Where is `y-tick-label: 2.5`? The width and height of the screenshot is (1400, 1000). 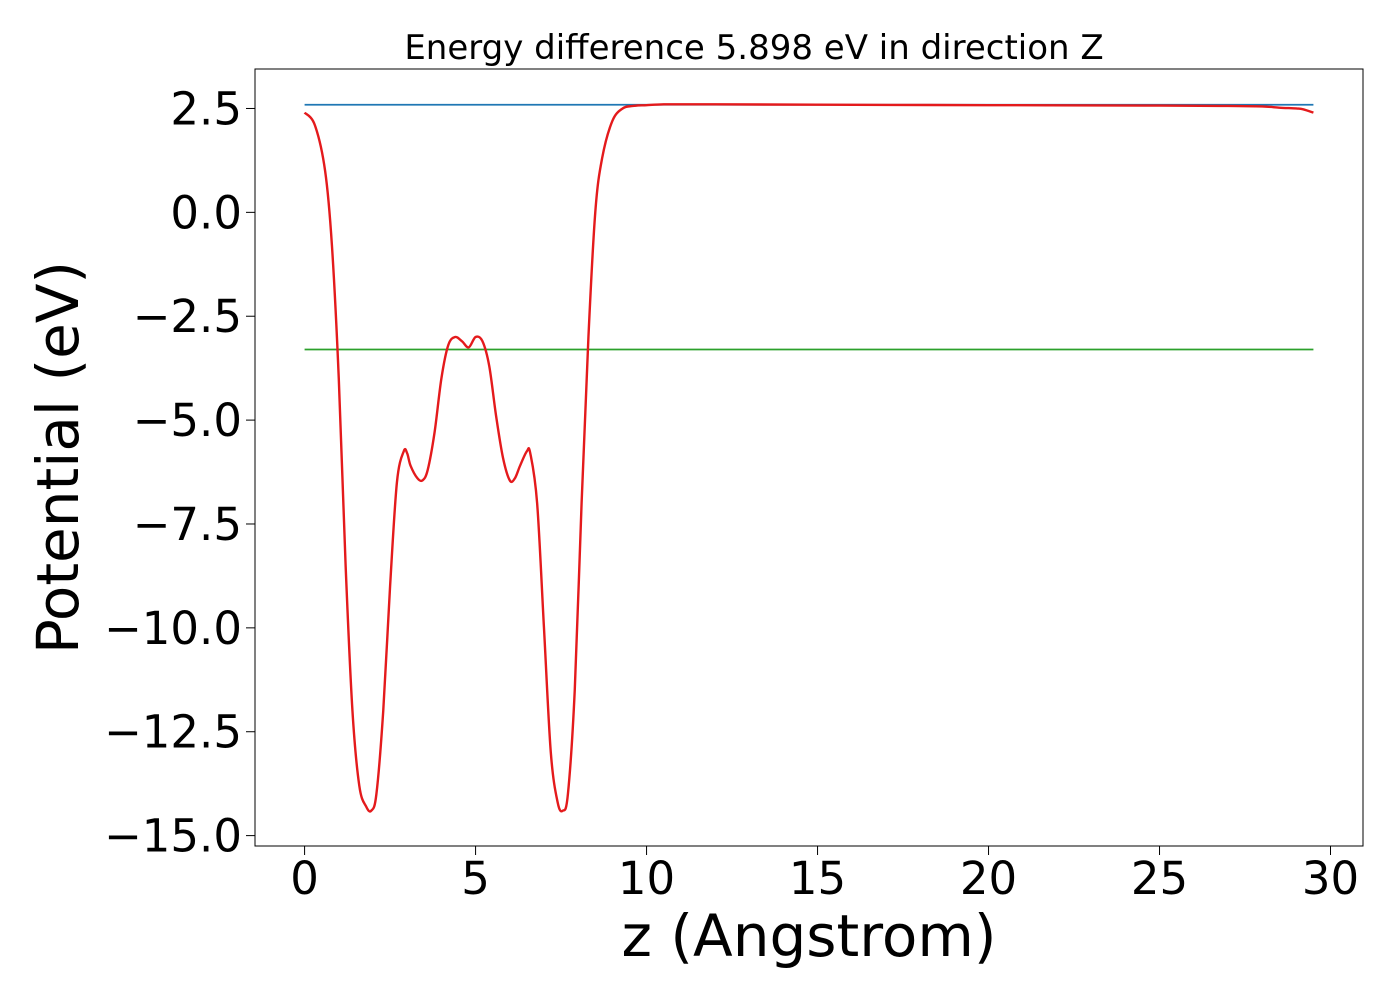
y-tick-label: 2.5 is located at coordinates (206, 108).